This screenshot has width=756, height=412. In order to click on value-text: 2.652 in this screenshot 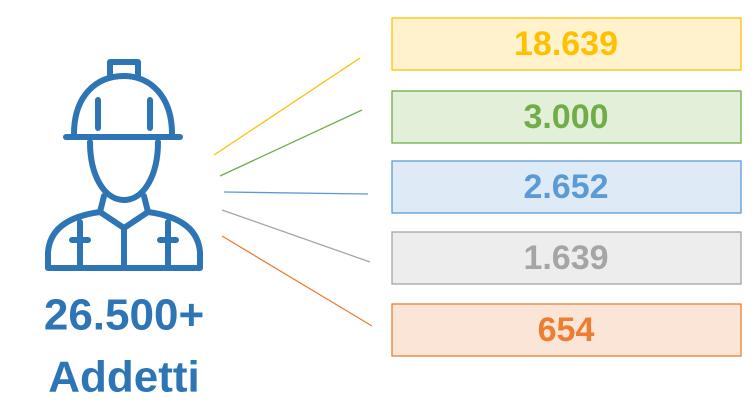, I will do `click(565, 187)`.